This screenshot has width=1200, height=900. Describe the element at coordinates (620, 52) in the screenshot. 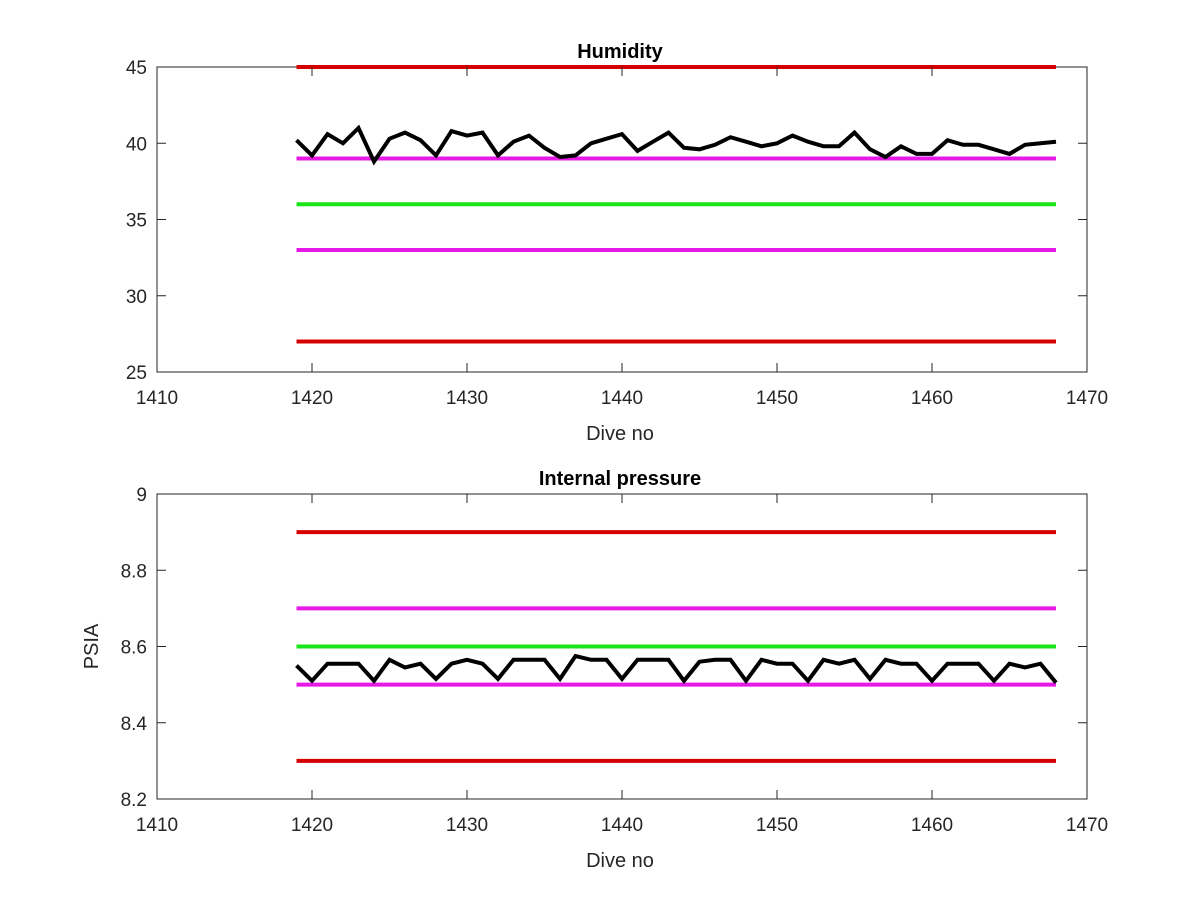

I see `chart-title: Humidity` at that location.